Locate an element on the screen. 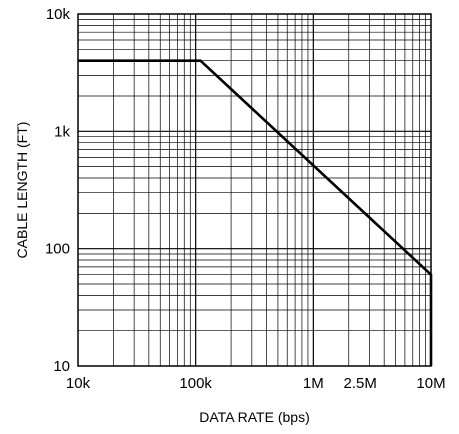 Image resolution: width=459 pixels, height=434 pixels. x-tick-label: 1M is located at coordinates (313, 383).